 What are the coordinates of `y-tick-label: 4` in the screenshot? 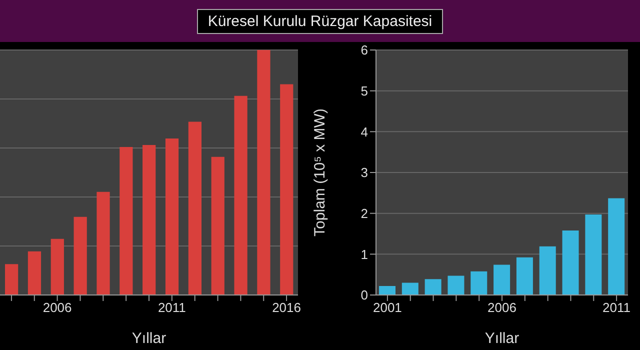 It's located at (364, 132).